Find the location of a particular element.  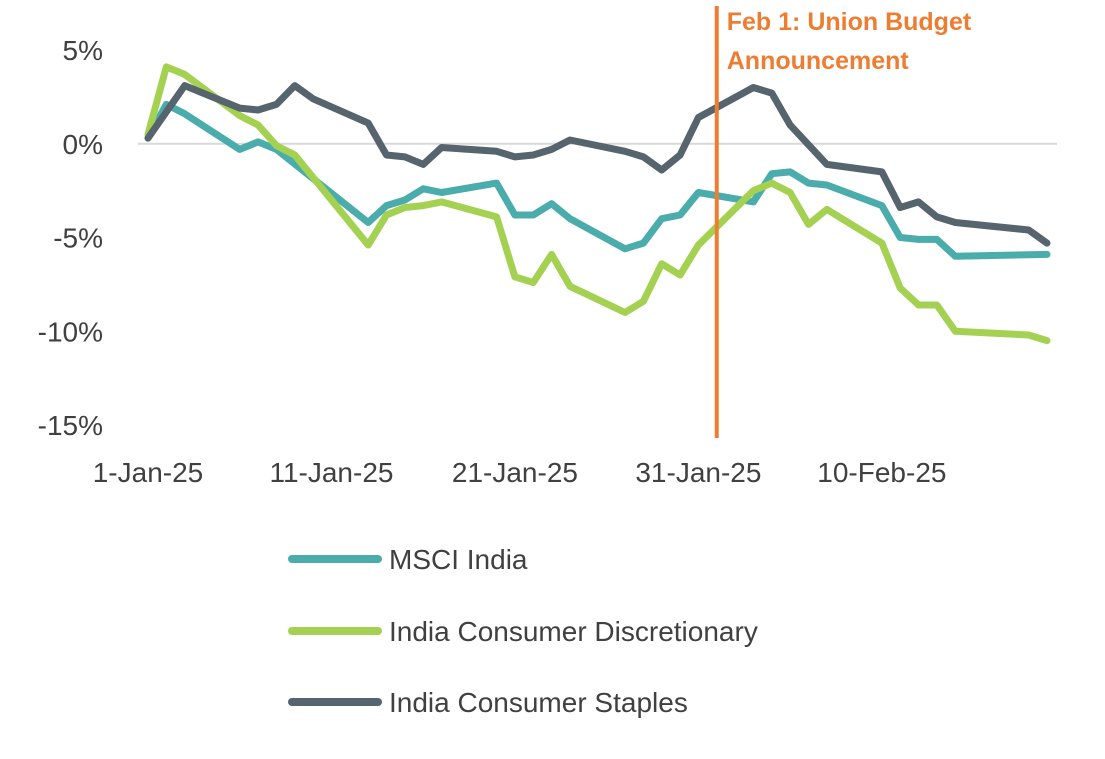

x-tick-label: 10-Feb-25 is located at coordinates (881, 472).